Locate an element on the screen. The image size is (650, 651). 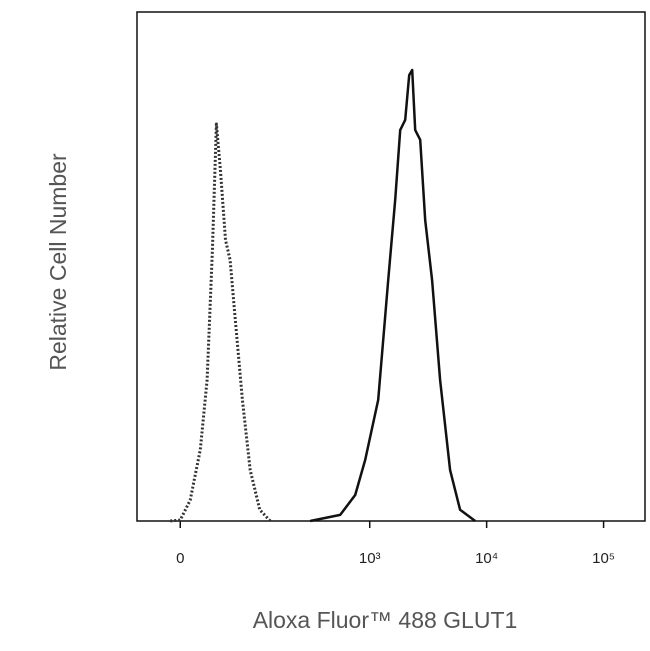
x-tick-label: 10⁴ is located at coordinates (486, 558).